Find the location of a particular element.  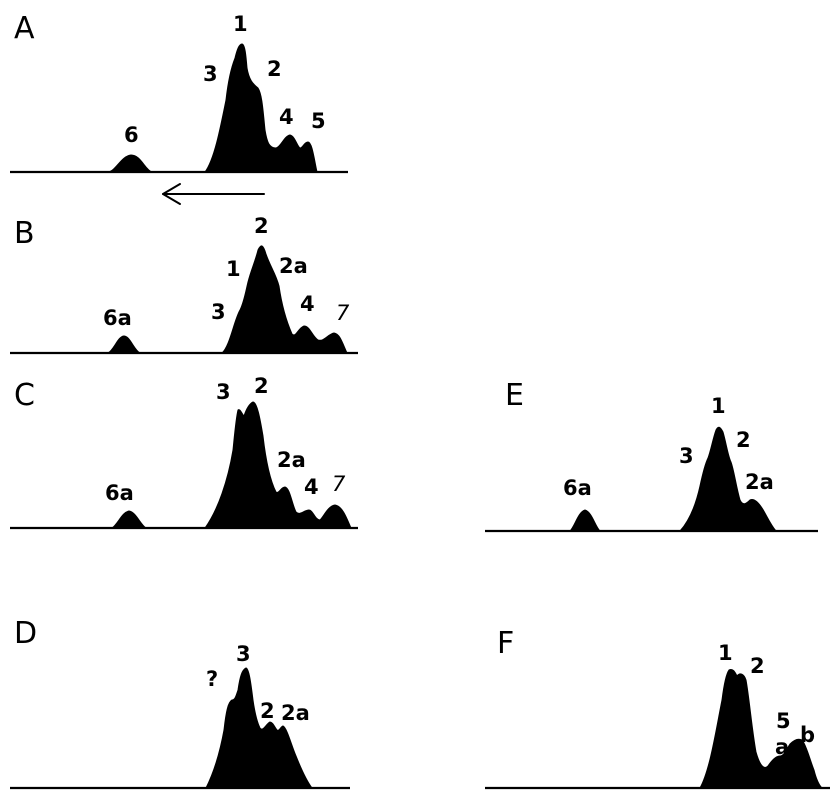

panel-d: D ? 3 2 2a is located at coordinates (180, 703).